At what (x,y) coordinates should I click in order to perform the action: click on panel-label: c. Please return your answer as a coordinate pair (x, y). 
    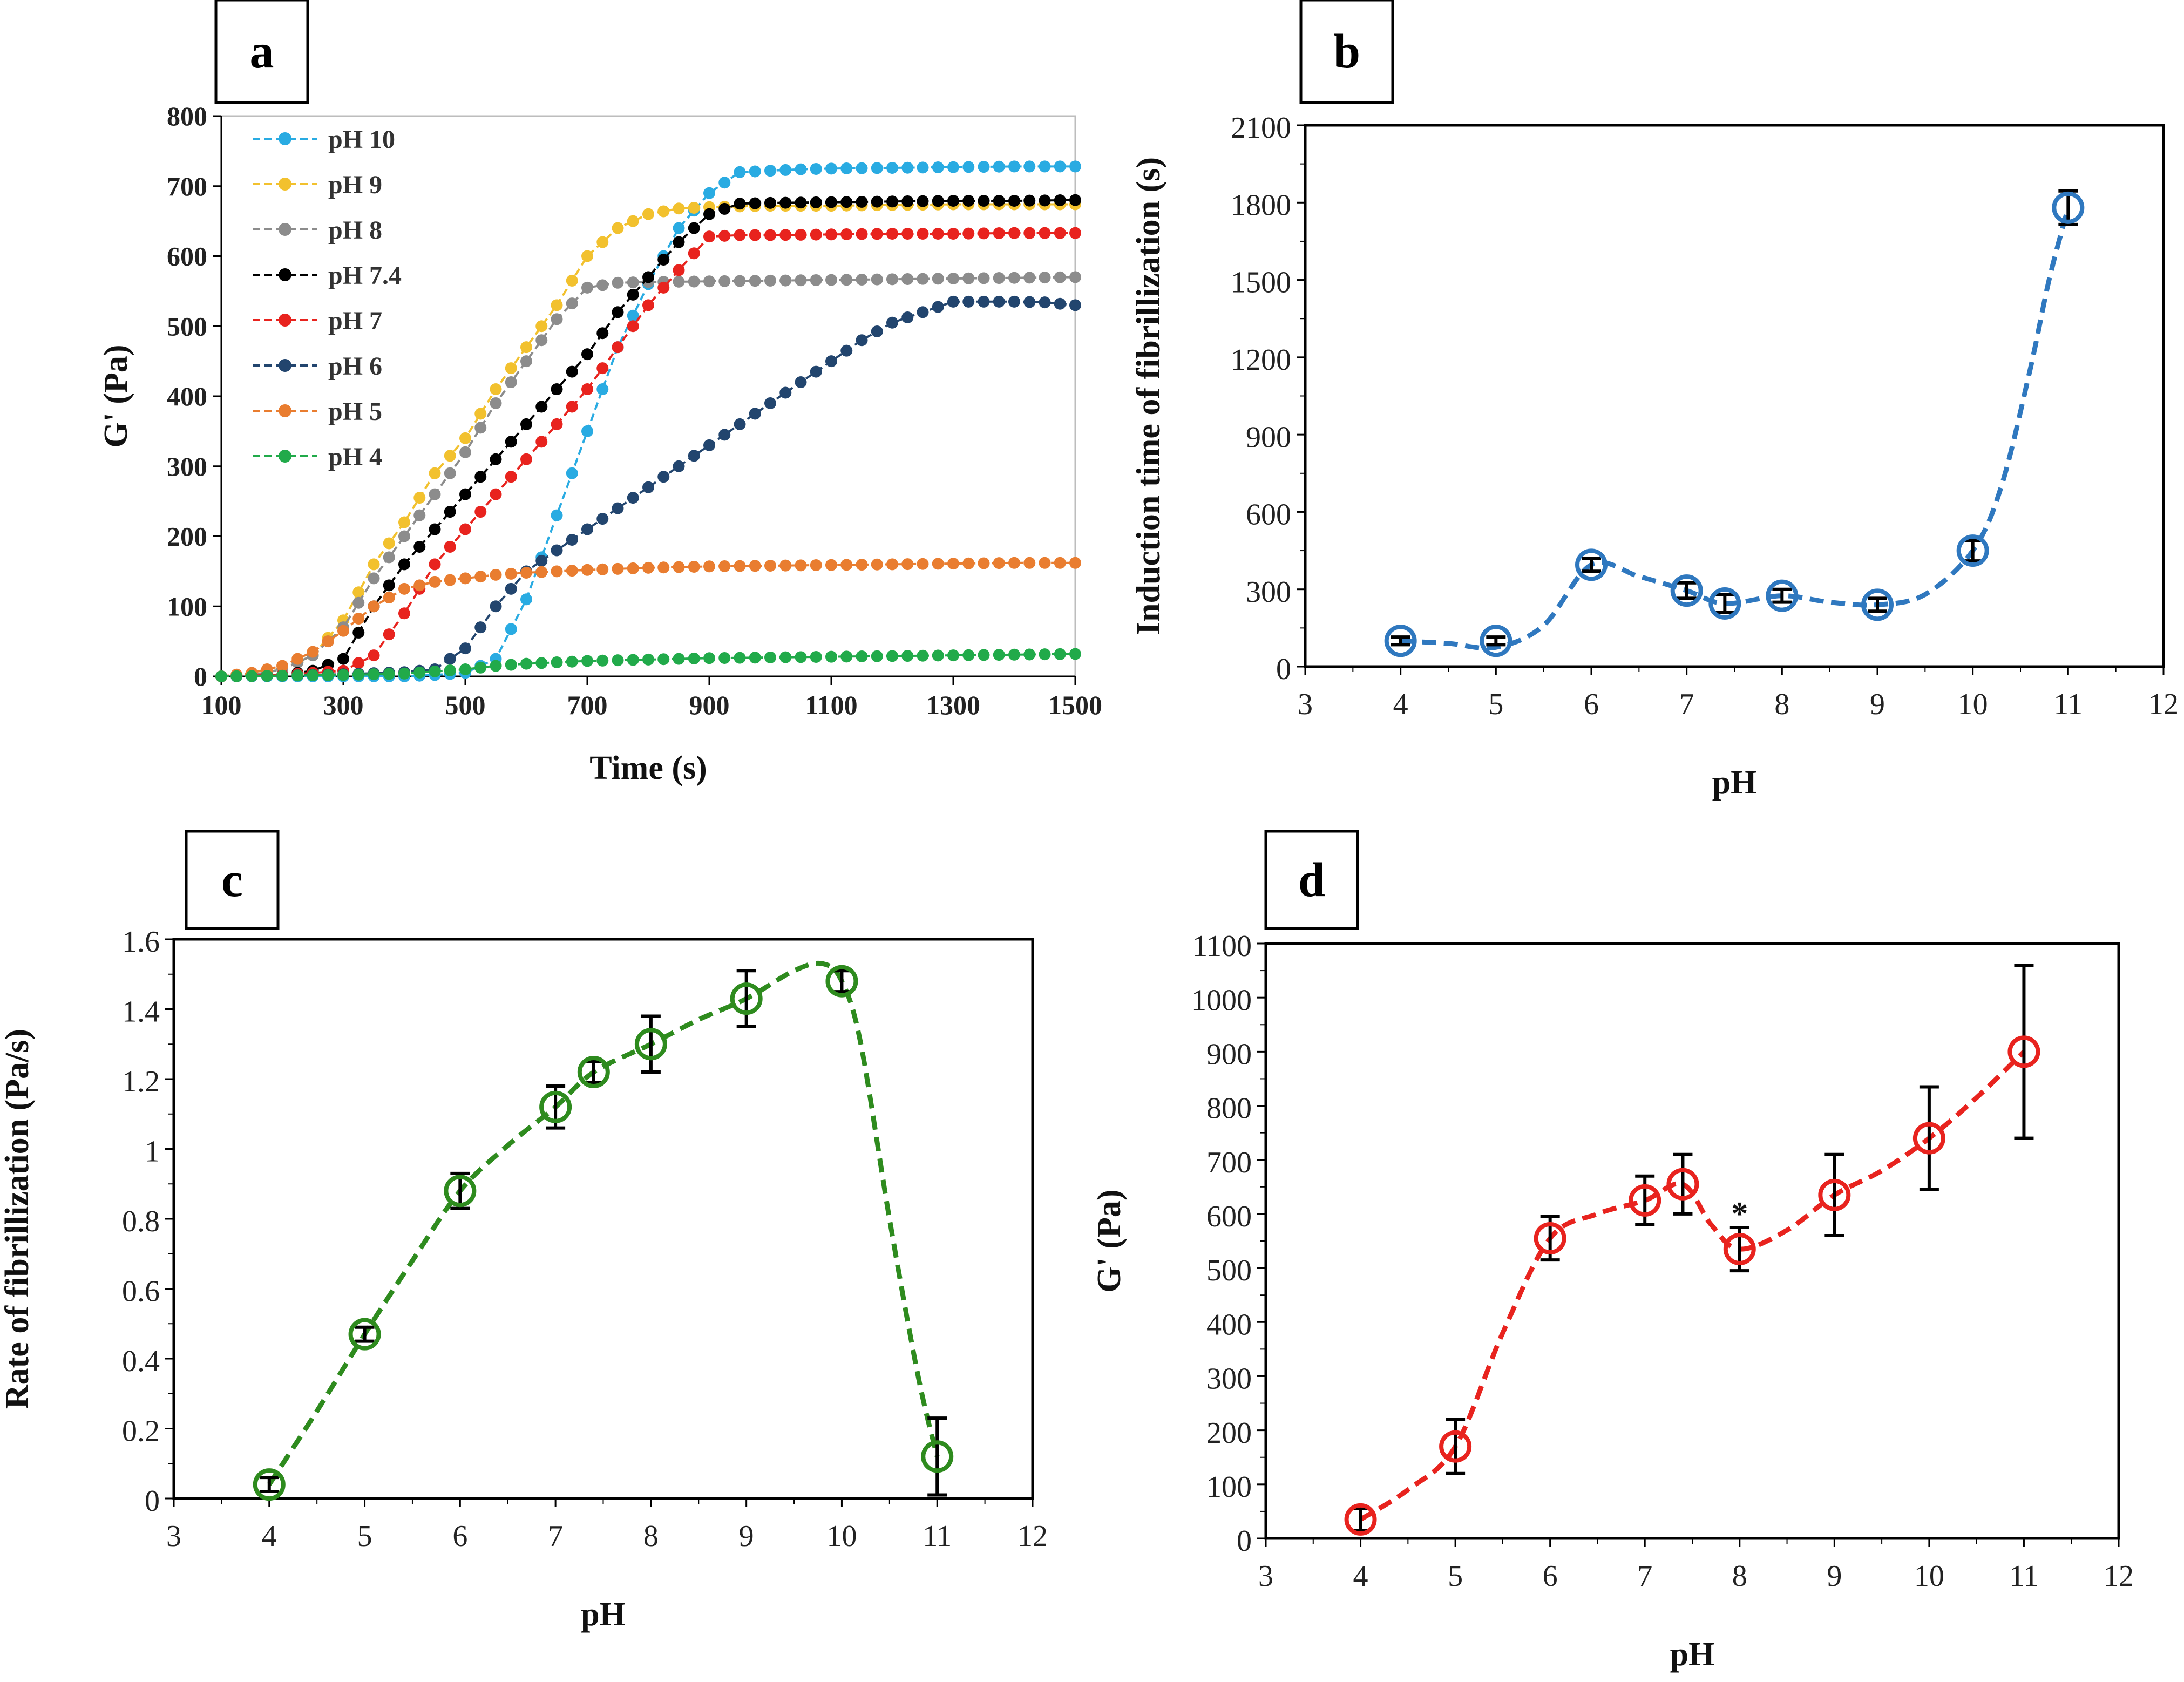
    Looking at the image, I should click on (232, 880).